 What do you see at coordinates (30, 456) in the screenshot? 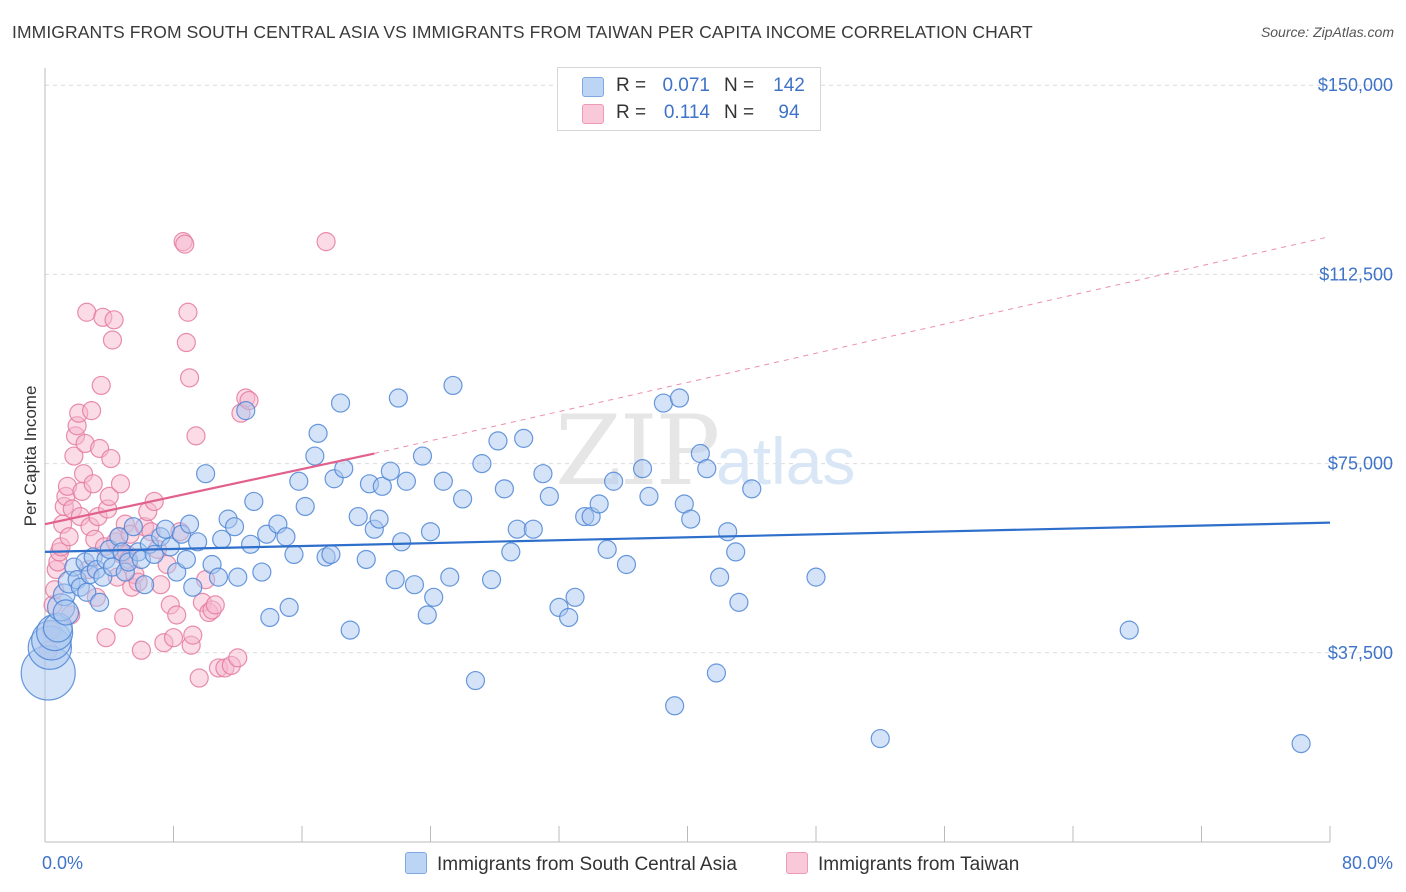
I see `y-axis-label: Per Capita Income` at bounding box center [30, 456].